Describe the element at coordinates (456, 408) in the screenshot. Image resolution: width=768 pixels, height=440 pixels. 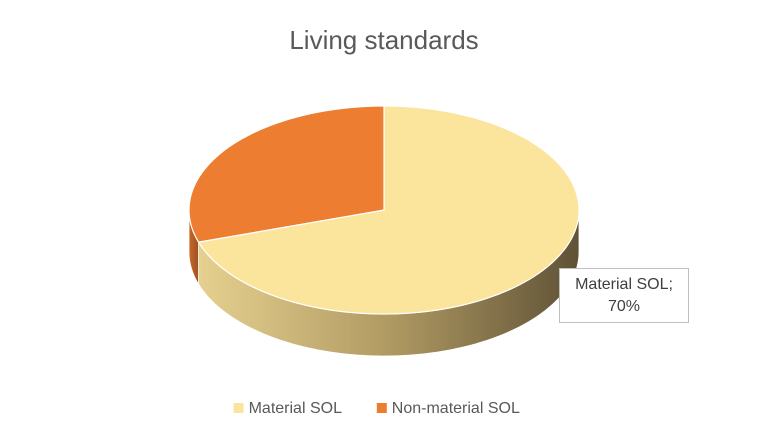
I see `legend-label: Non-material SOL` at that location.